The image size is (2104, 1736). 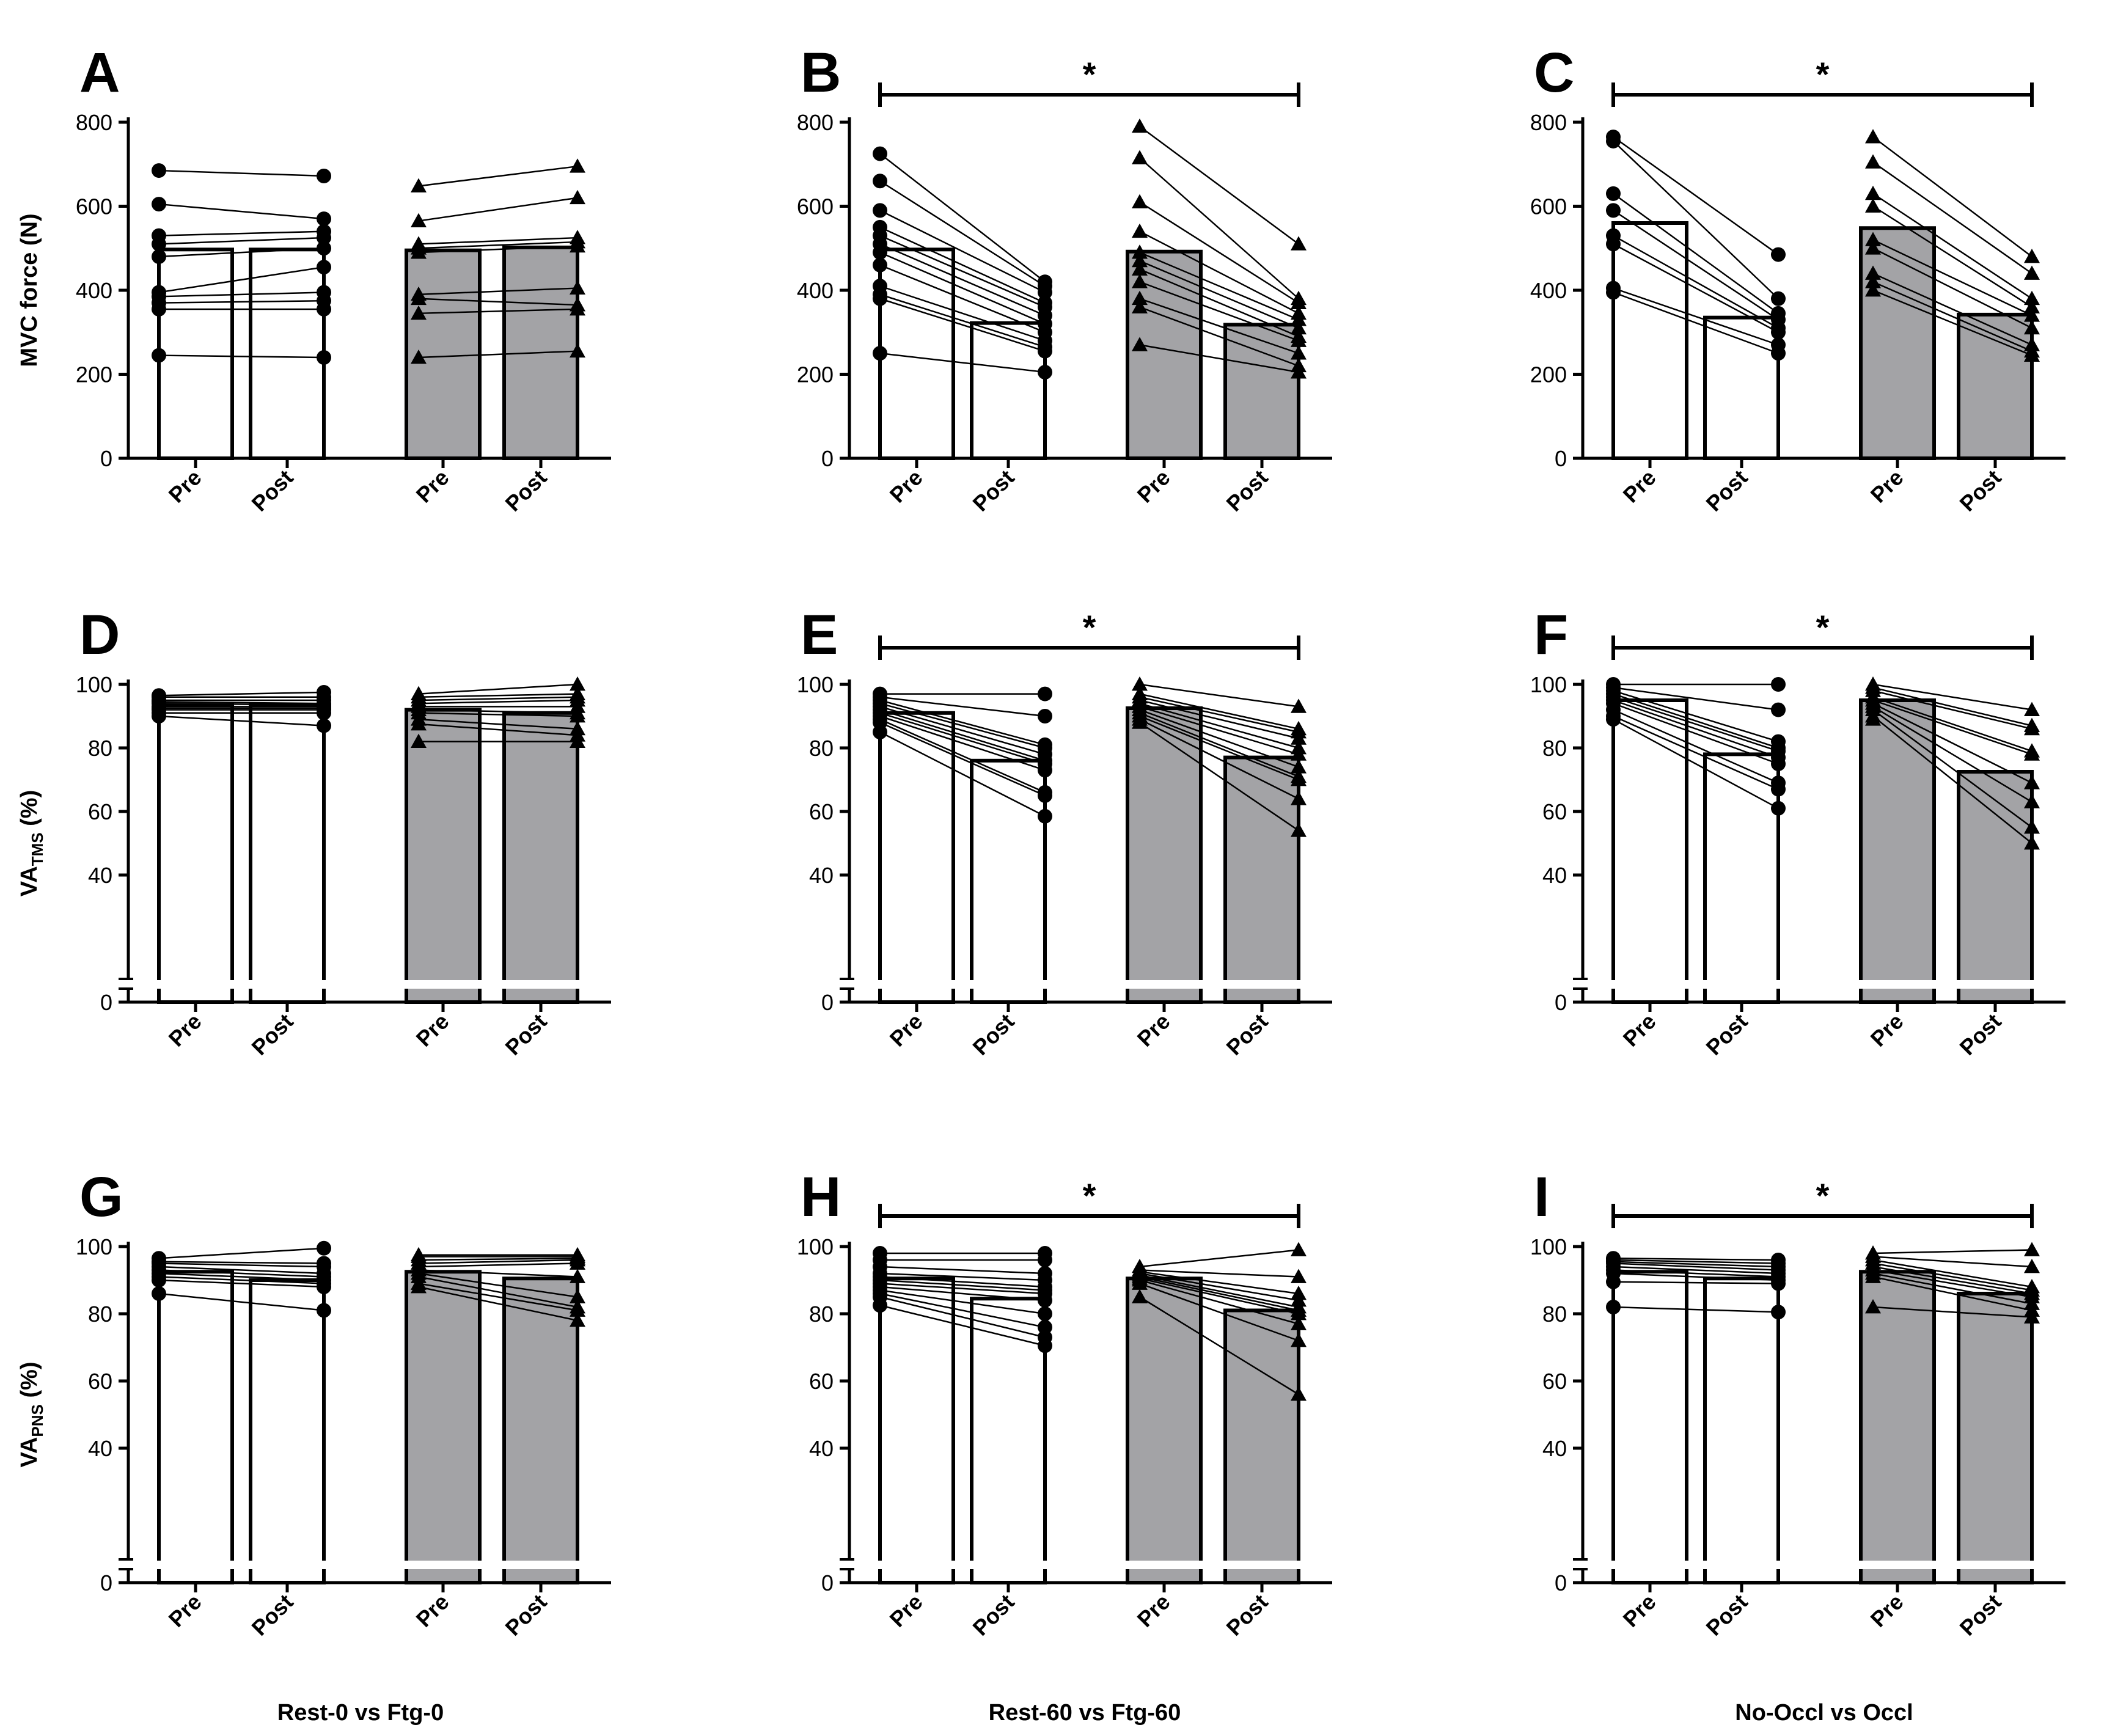 I want to click on y-tick-label: 200, so click(x=94, y=374).